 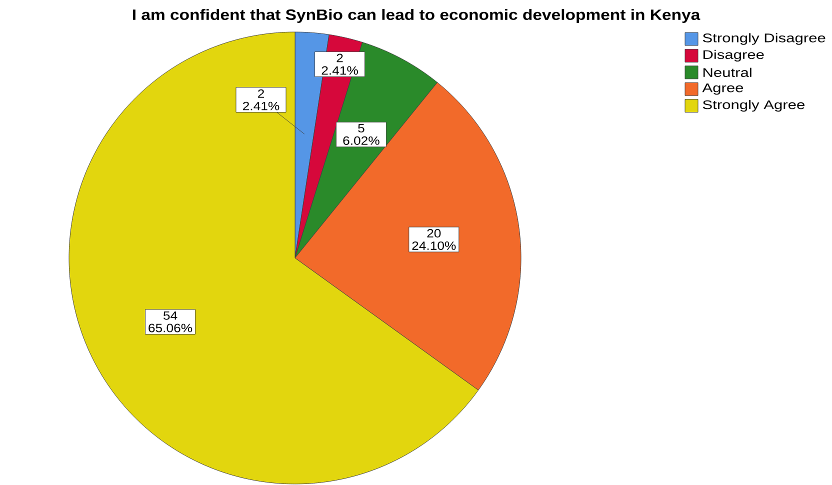 I want to click on legend-label: Agree, so click(x=723, y=89).